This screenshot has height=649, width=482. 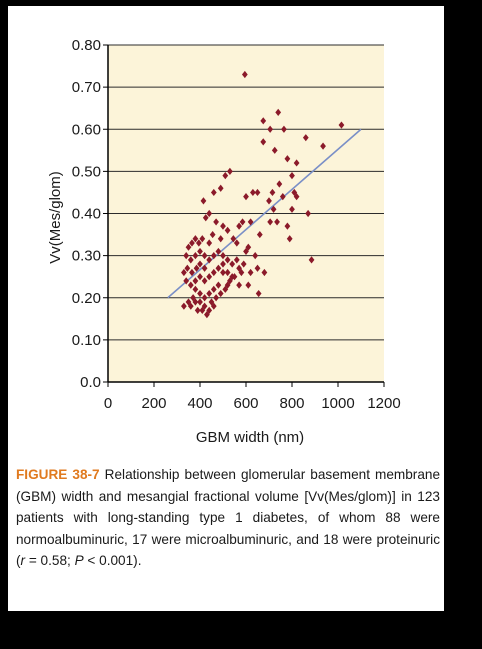 What do you see at coordinates (250, 437) in the screenshot?
I see `x-axis-label: GBM width (nm)` at bounding box center [250, 437].